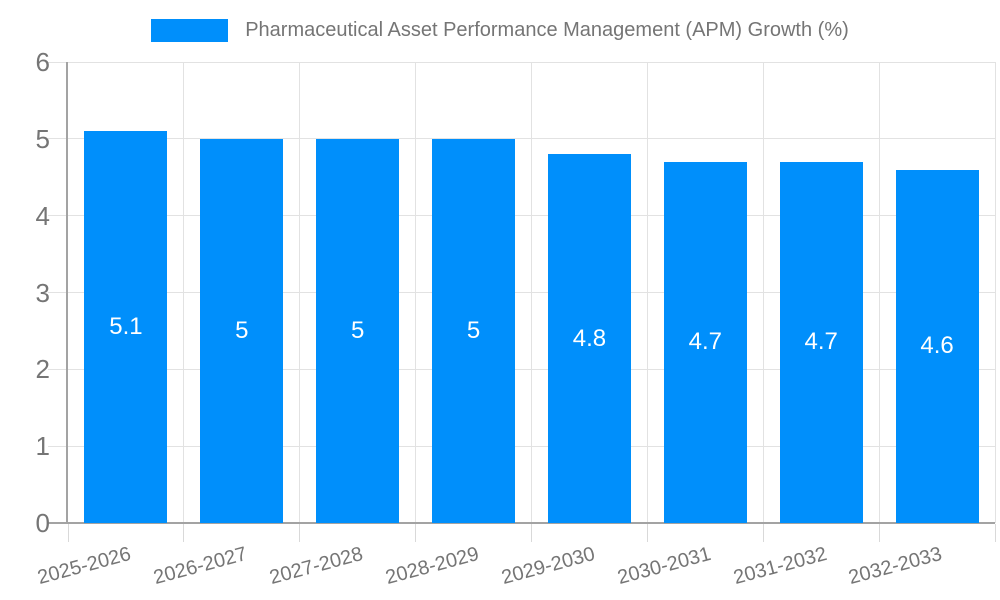  I want to click on x-axis-label: 2028-2029, so click(432, 566).